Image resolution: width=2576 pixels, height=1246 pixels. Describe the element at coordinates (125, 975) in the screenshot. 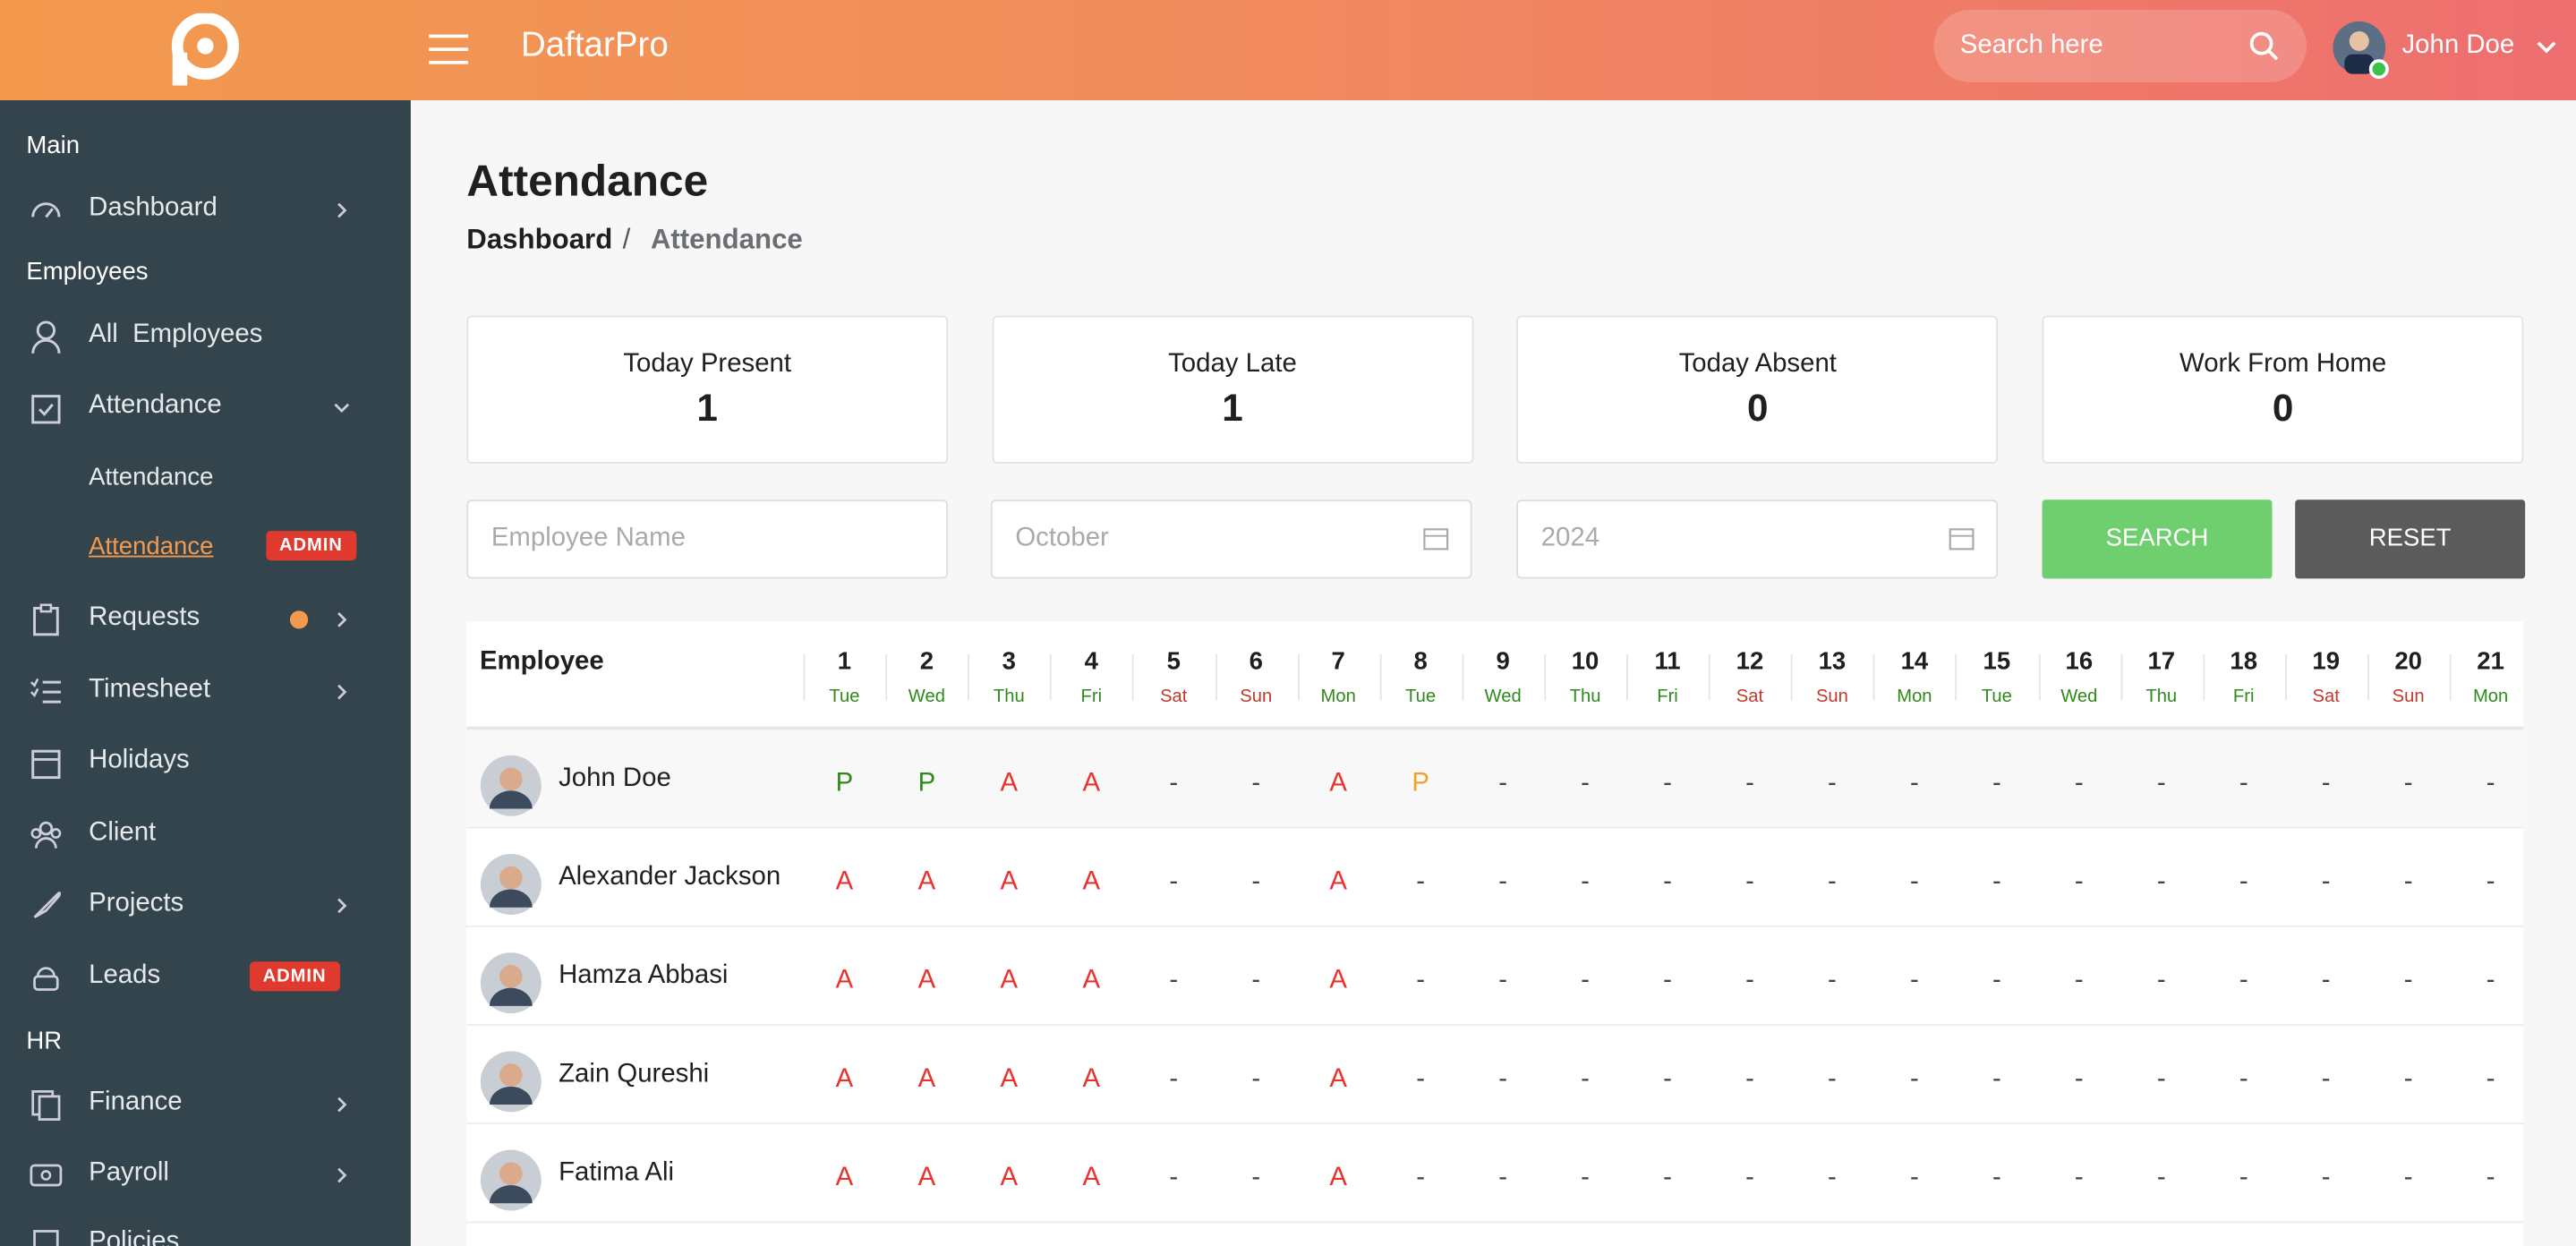

I see `nav-item: Leads` at that location.